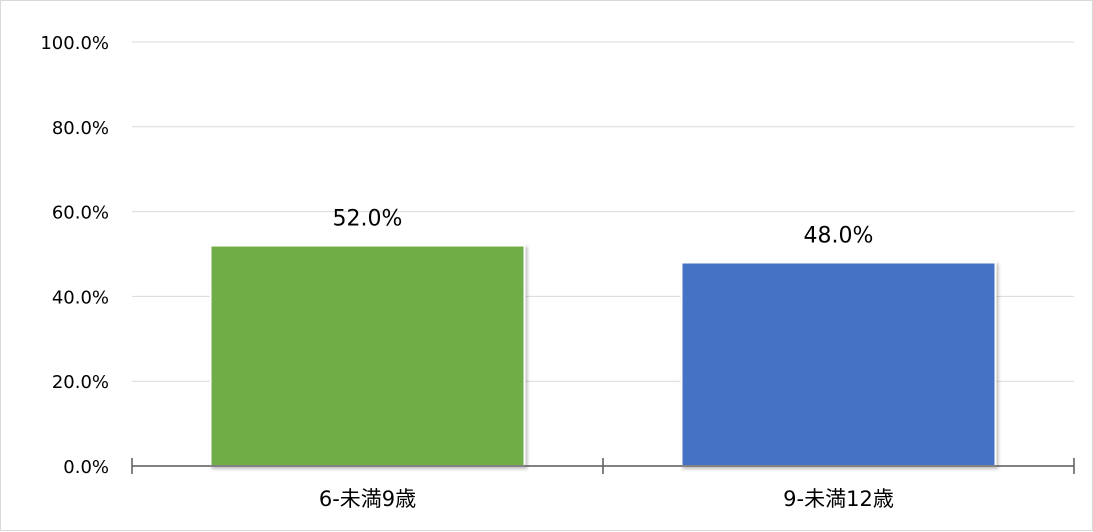  What do you see at coordinates (367, 499) in the screenshot?
I see `x-tick-label: 6-未満9歳` at bounding box center [367, 499].